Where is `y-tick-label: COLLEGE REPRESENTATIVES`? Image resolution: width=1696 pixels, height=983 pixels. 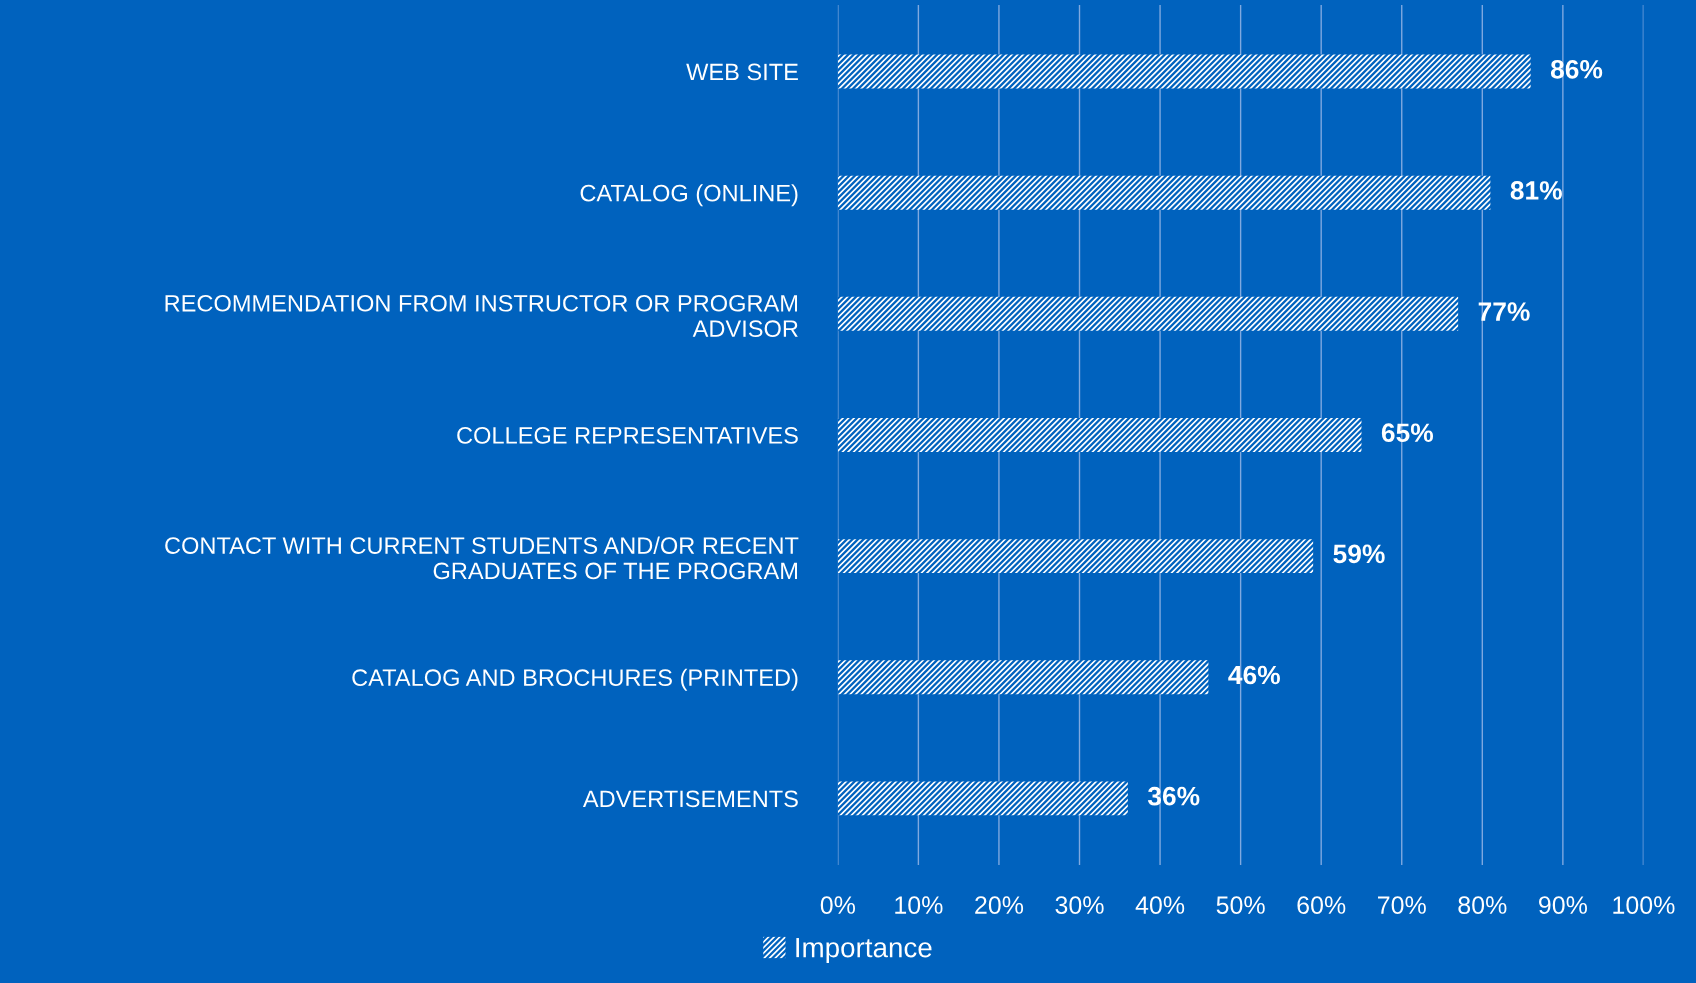 y-tick-label: COLLEGE REPRESENTATIVES is located at coordinates (627, 435).